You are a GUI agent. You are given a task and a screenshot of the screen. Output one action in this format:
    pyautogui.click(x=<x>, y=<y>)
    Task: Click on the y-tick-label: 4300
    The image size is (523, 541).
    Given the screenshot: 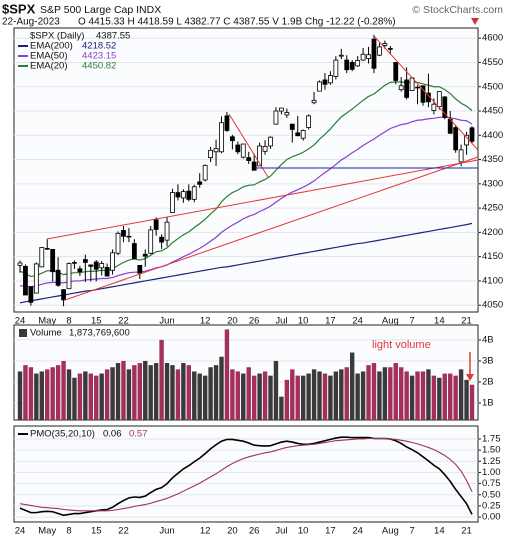 What is the action you would take?
    pyautogui.click(x=492, y=183)
    